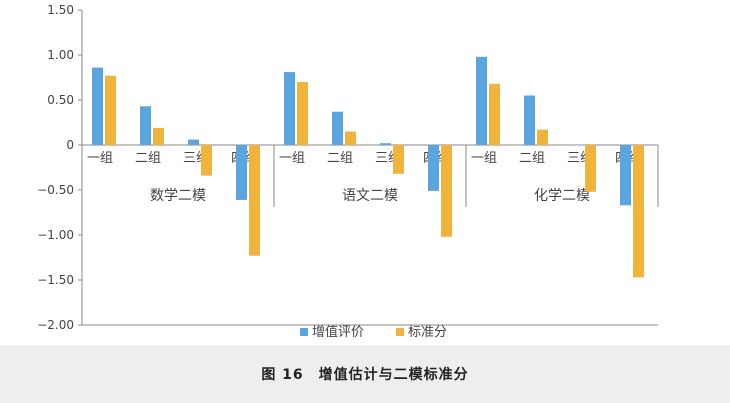  I want to click on y-tick-label: 0, so click(70, 145).